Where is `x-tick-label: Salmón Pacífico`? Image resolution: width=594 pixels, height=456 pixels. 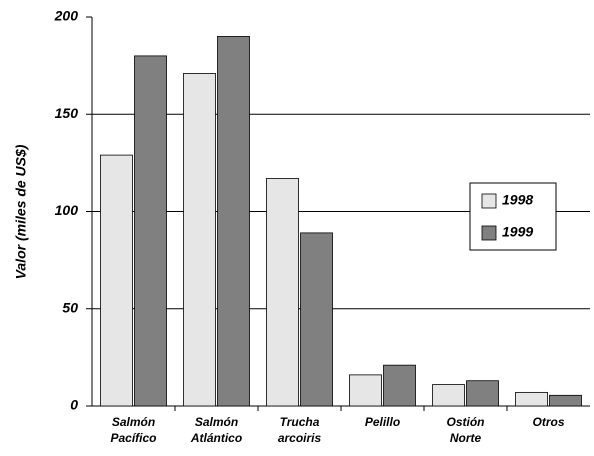 x-tick-label: Salmón Pacífico is located at coordinates (133, 430).